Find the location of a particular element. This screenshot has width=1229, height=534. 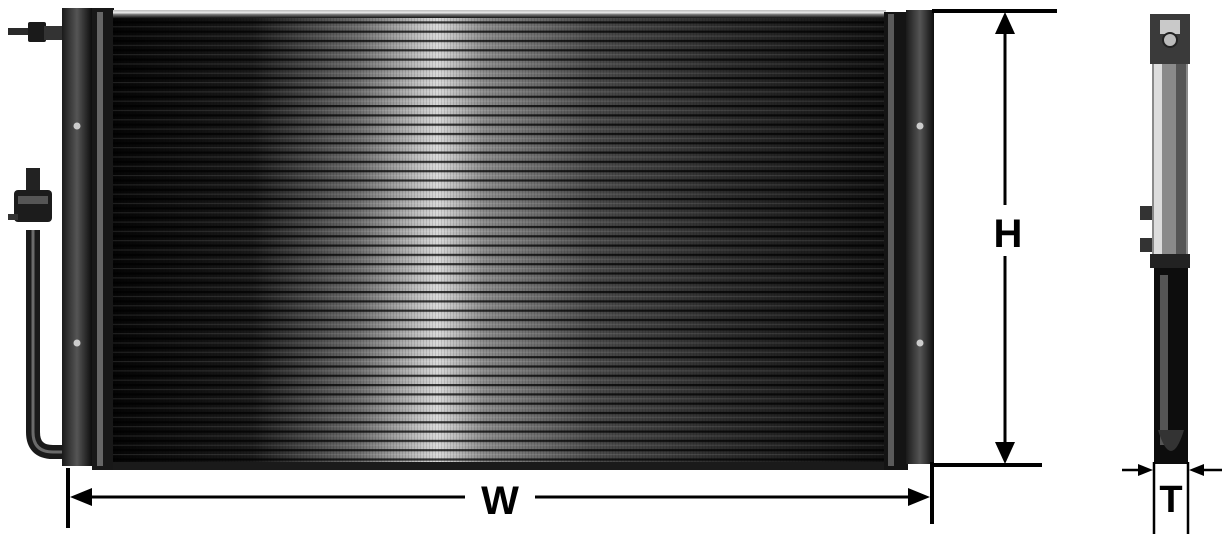

width-dimension: W is located at coordinates (500, 495).